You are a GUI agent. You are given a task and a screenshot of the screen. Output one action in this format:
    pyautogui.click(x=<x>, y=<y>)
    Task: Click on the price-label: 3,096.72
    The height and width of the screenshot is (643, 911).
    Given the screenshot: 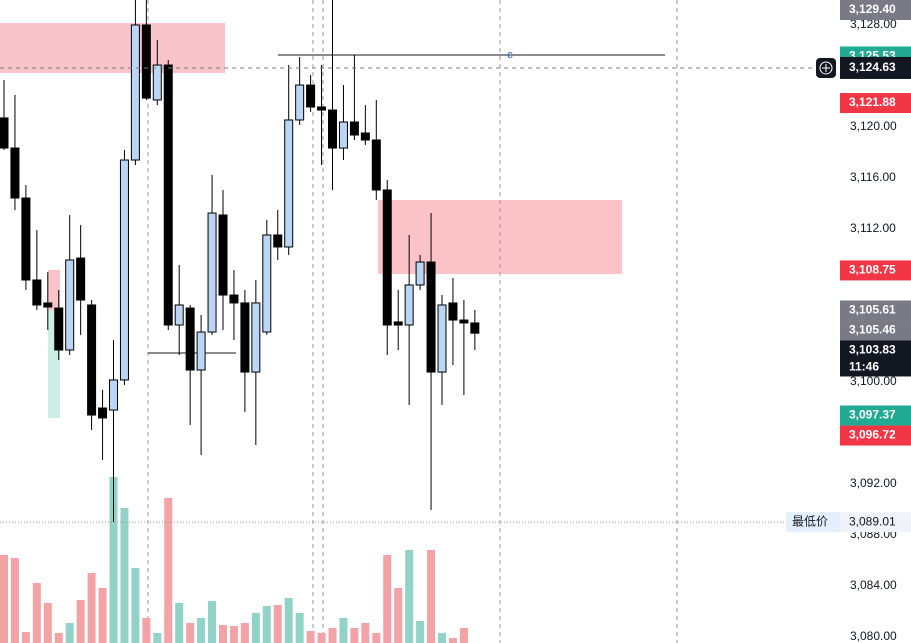 What is the action you would take?
    pyautogui.click(x=872, y=435)
    